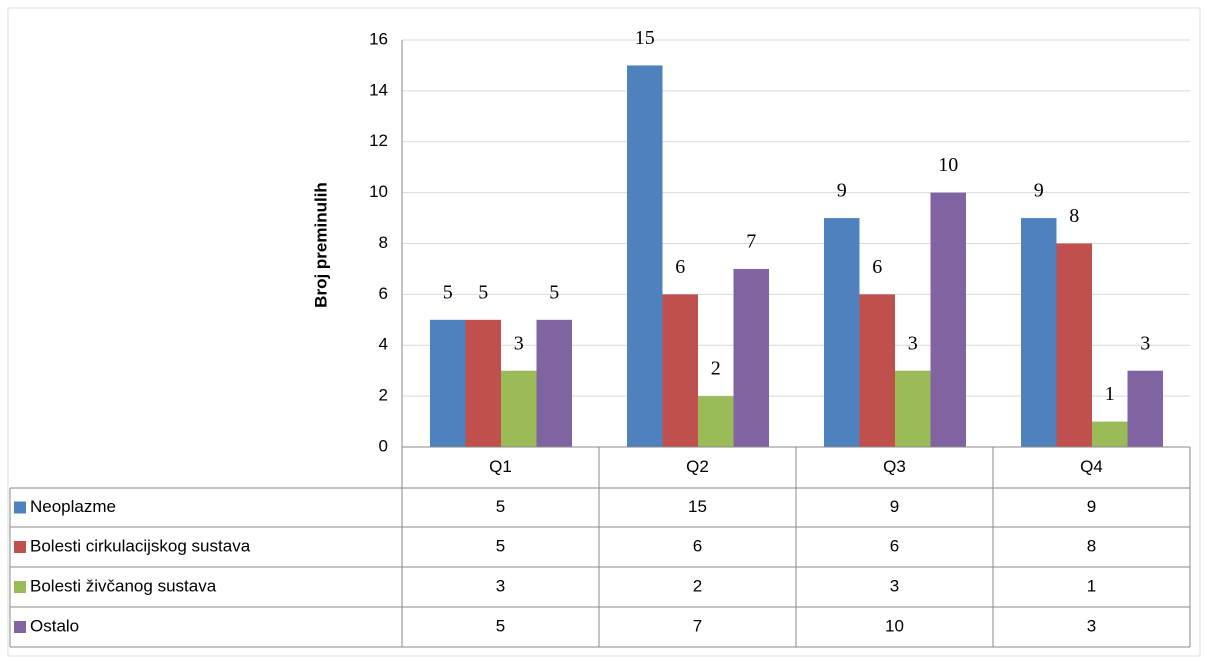  I want to click on table-cell: 1, so click(1091, 585).